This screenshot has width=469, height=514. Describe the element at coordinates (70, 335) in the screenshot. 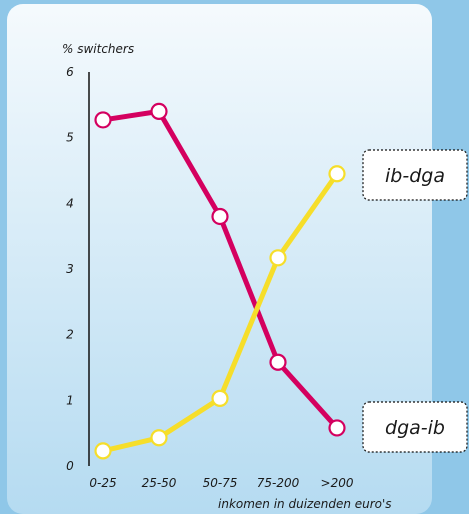

I see `y-tick-label: 2` at that location.